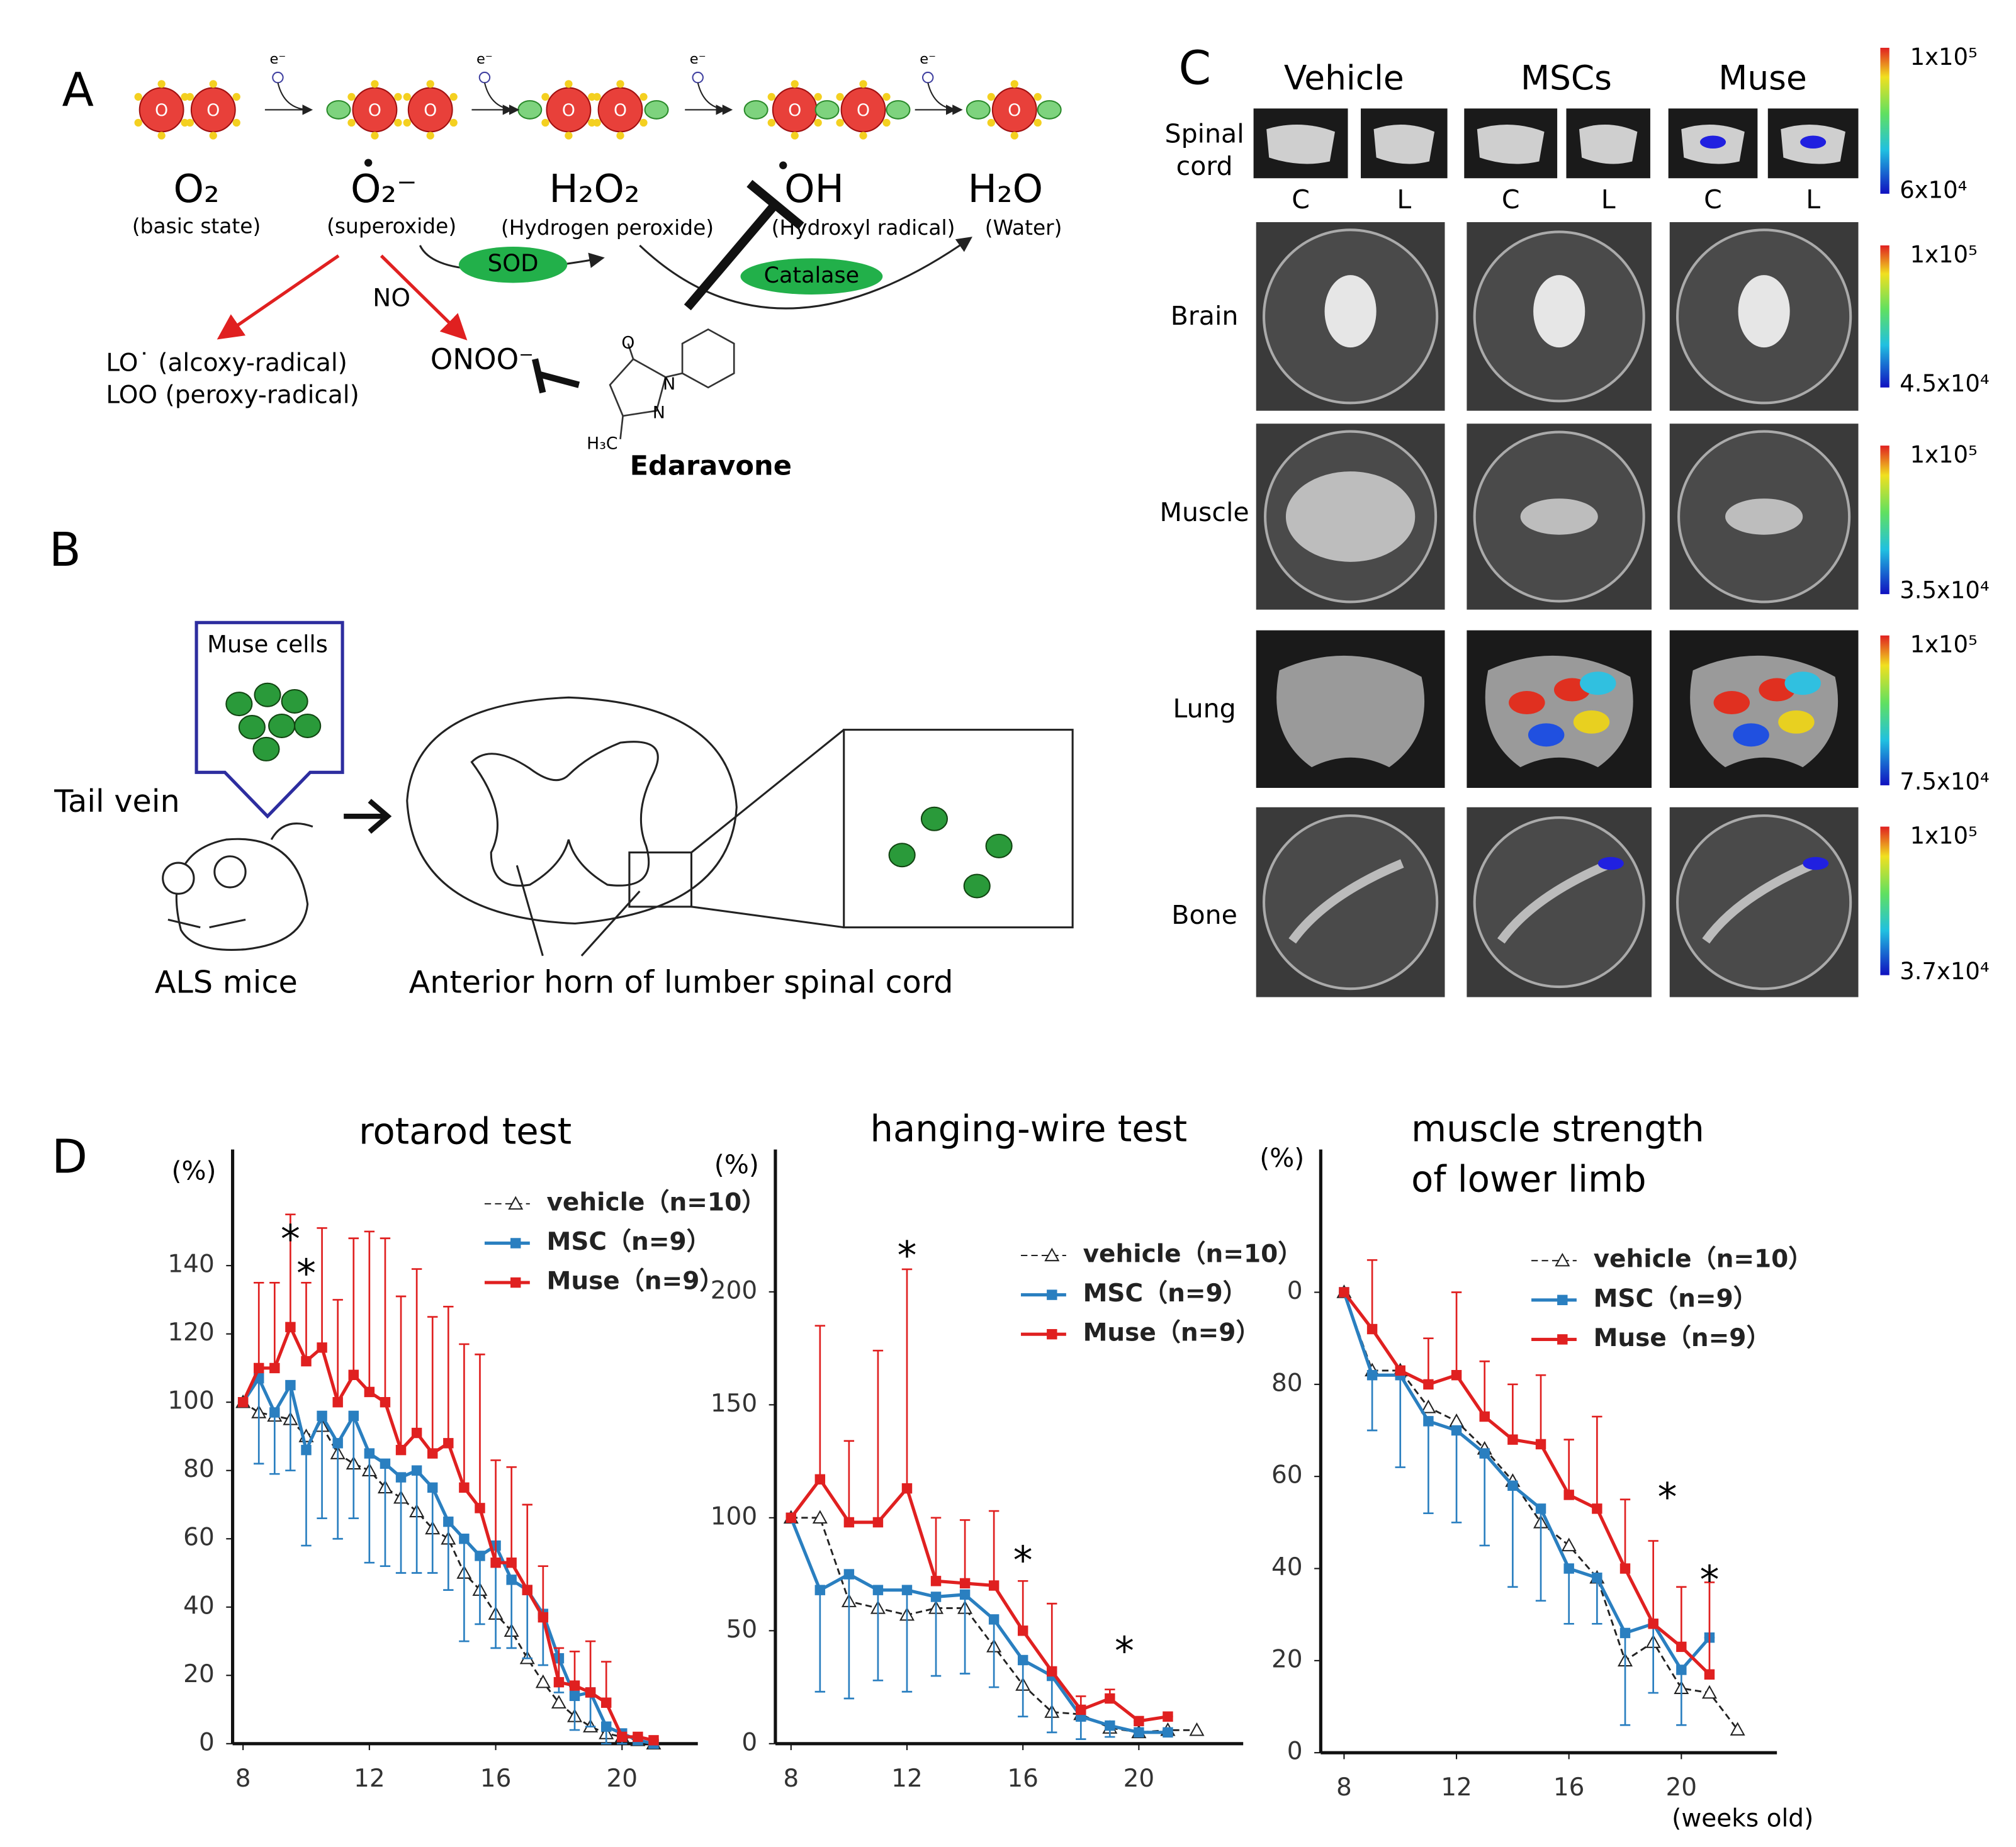 This screenshot has width=2016, height=1847. Describe the element at coordinates (1204, 512) in the screenshot. I see `row-label: Muscle` at that location.